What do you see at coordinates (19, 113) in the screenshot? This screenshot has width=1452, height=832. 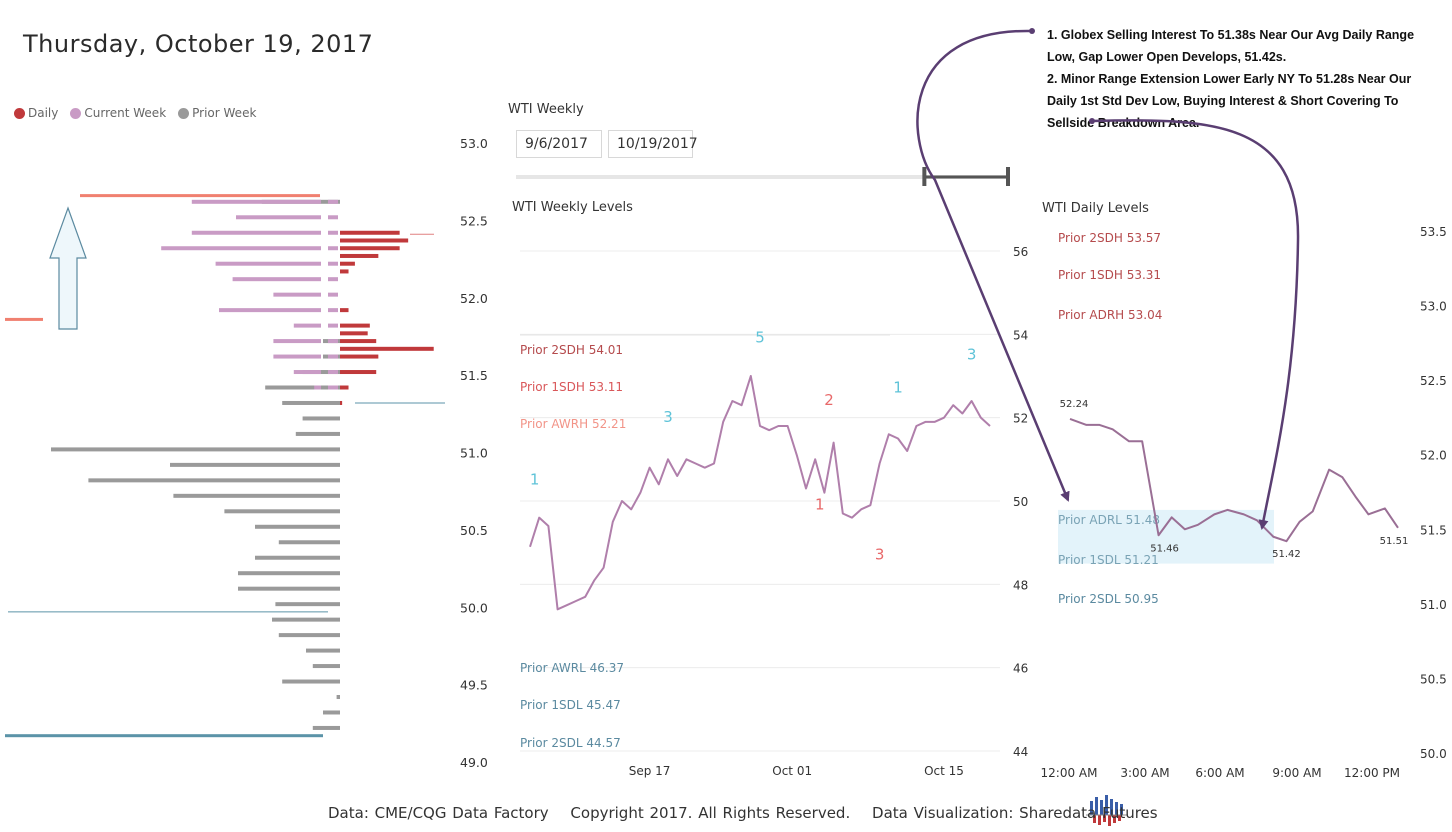 I see `legend-dot-daily` at bounding box center [19, 113].